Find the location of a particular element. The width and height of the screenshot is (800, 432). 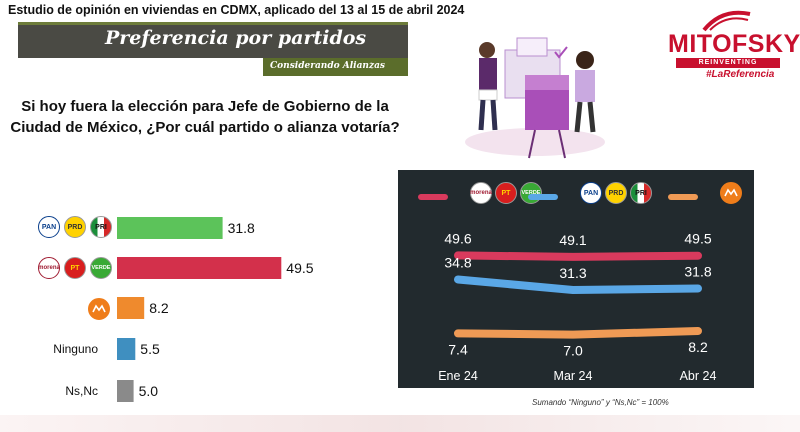

legend-logos-morena: morena PT VERDE is located at coordinates (510, 194).